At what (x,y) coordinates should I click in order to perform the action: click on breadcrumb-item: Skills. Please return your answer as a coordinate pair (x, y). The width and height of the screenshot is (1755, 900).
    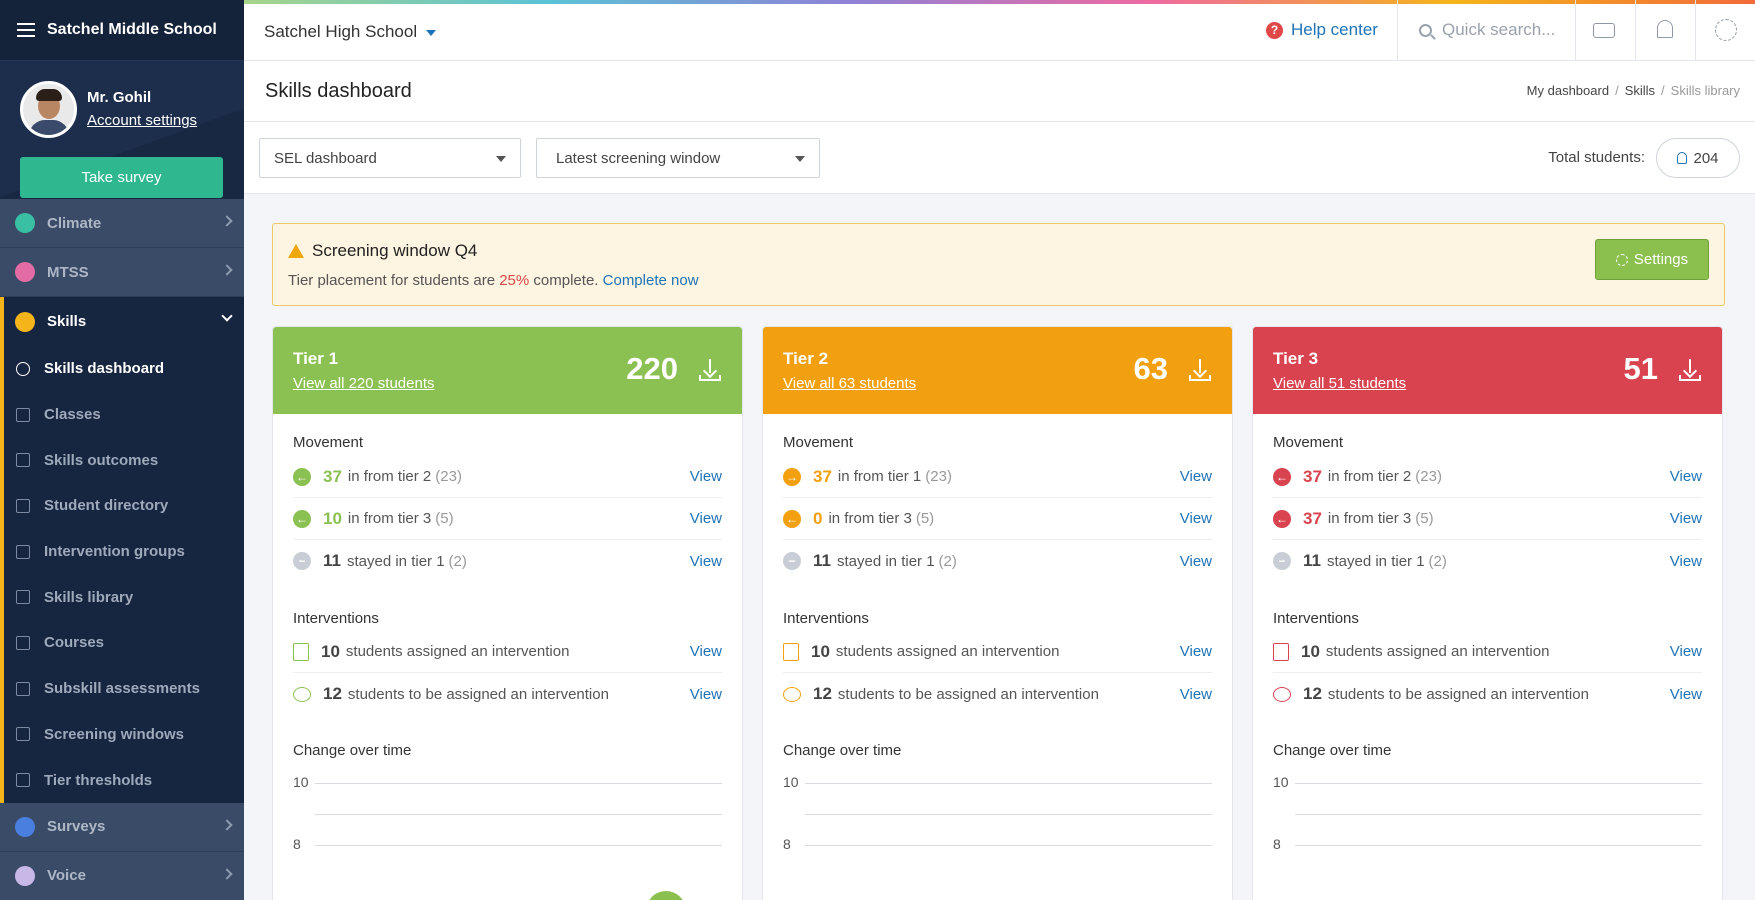
    Looking at the image, I should click on (1640, 90).